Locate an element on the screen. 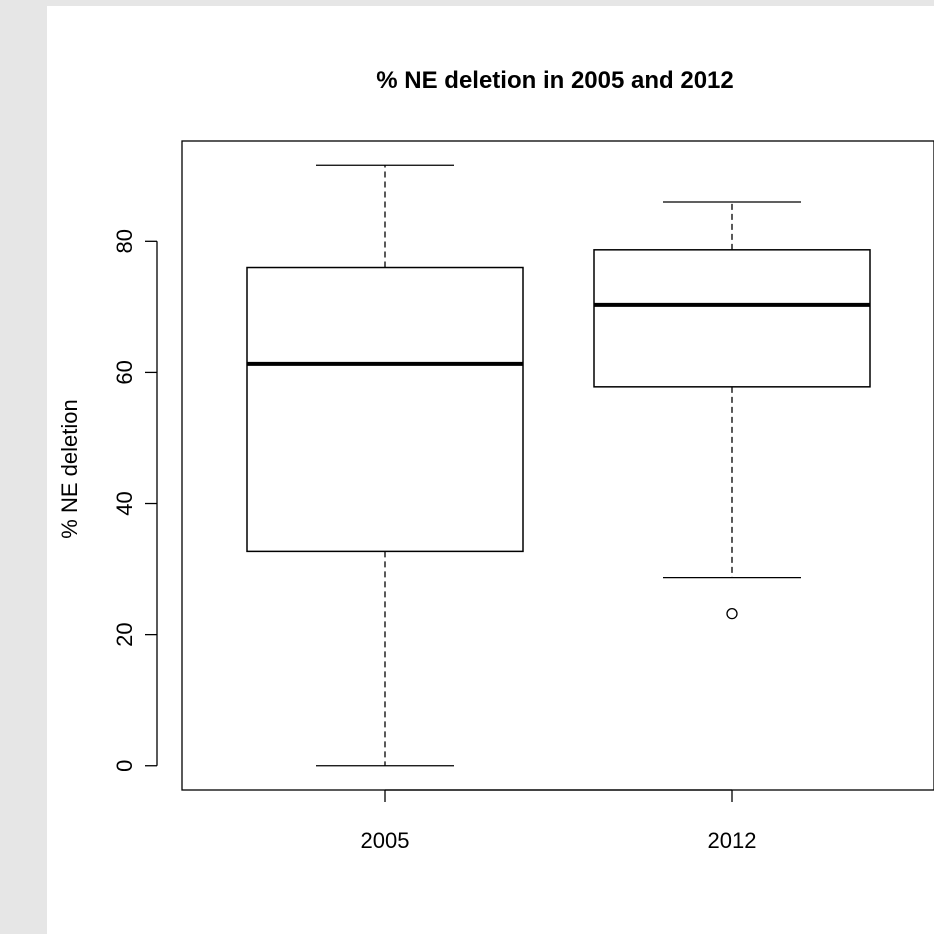 Image resolution: width=934 pixels, height=934 pixels. y-axis-label: % NE deletion is located at coordinates (69, 468).